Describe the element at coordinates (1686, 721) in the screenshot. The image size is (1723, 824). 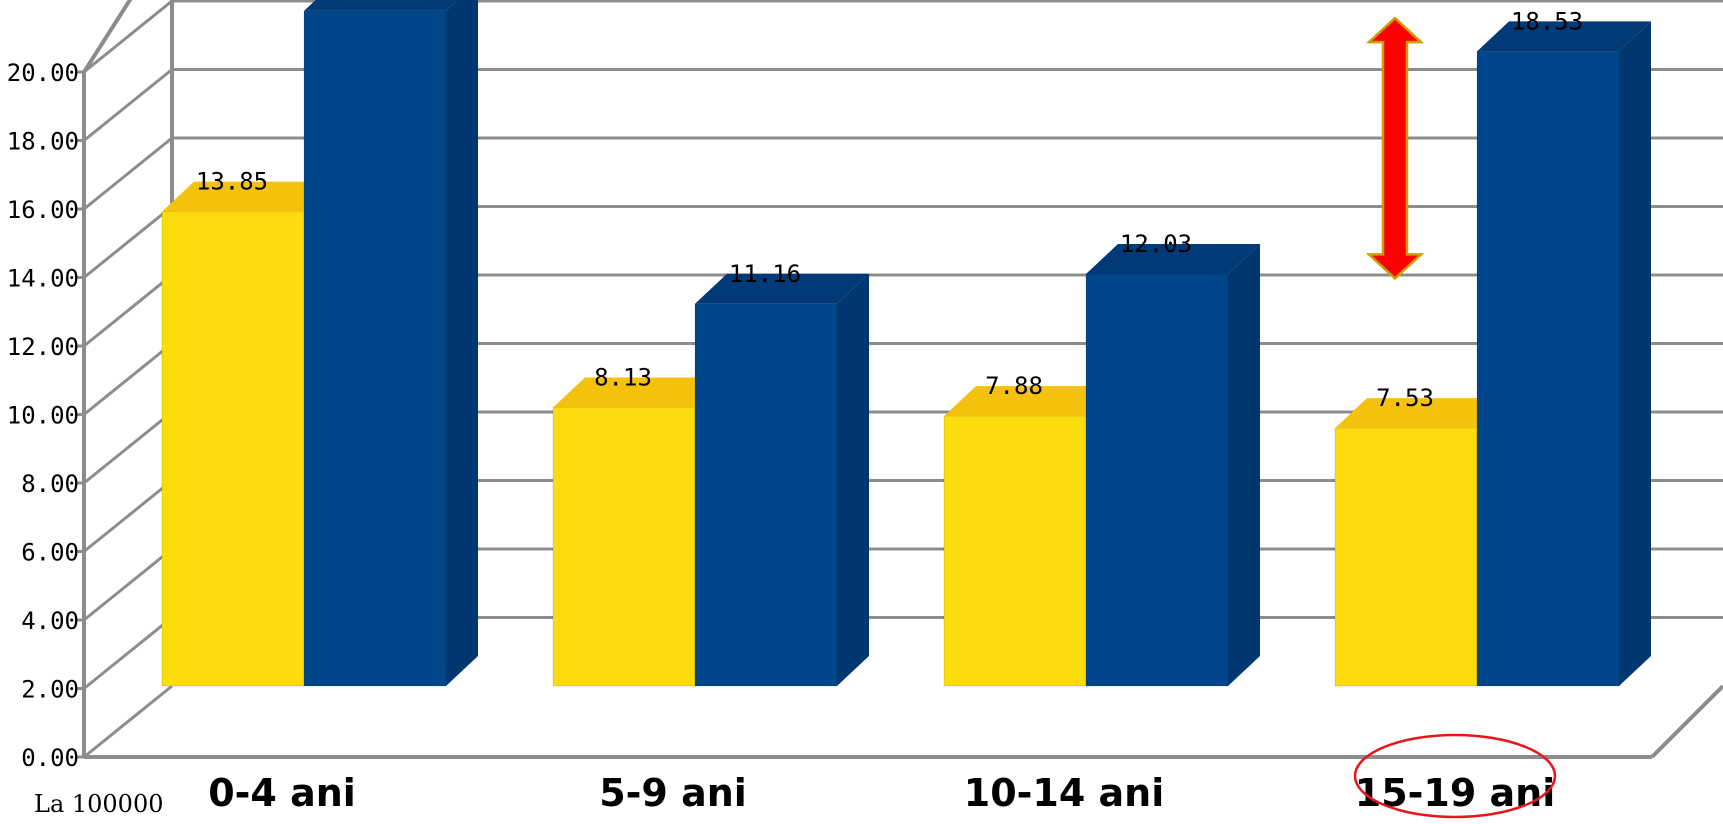
I see `floor-right-edge` at that location.